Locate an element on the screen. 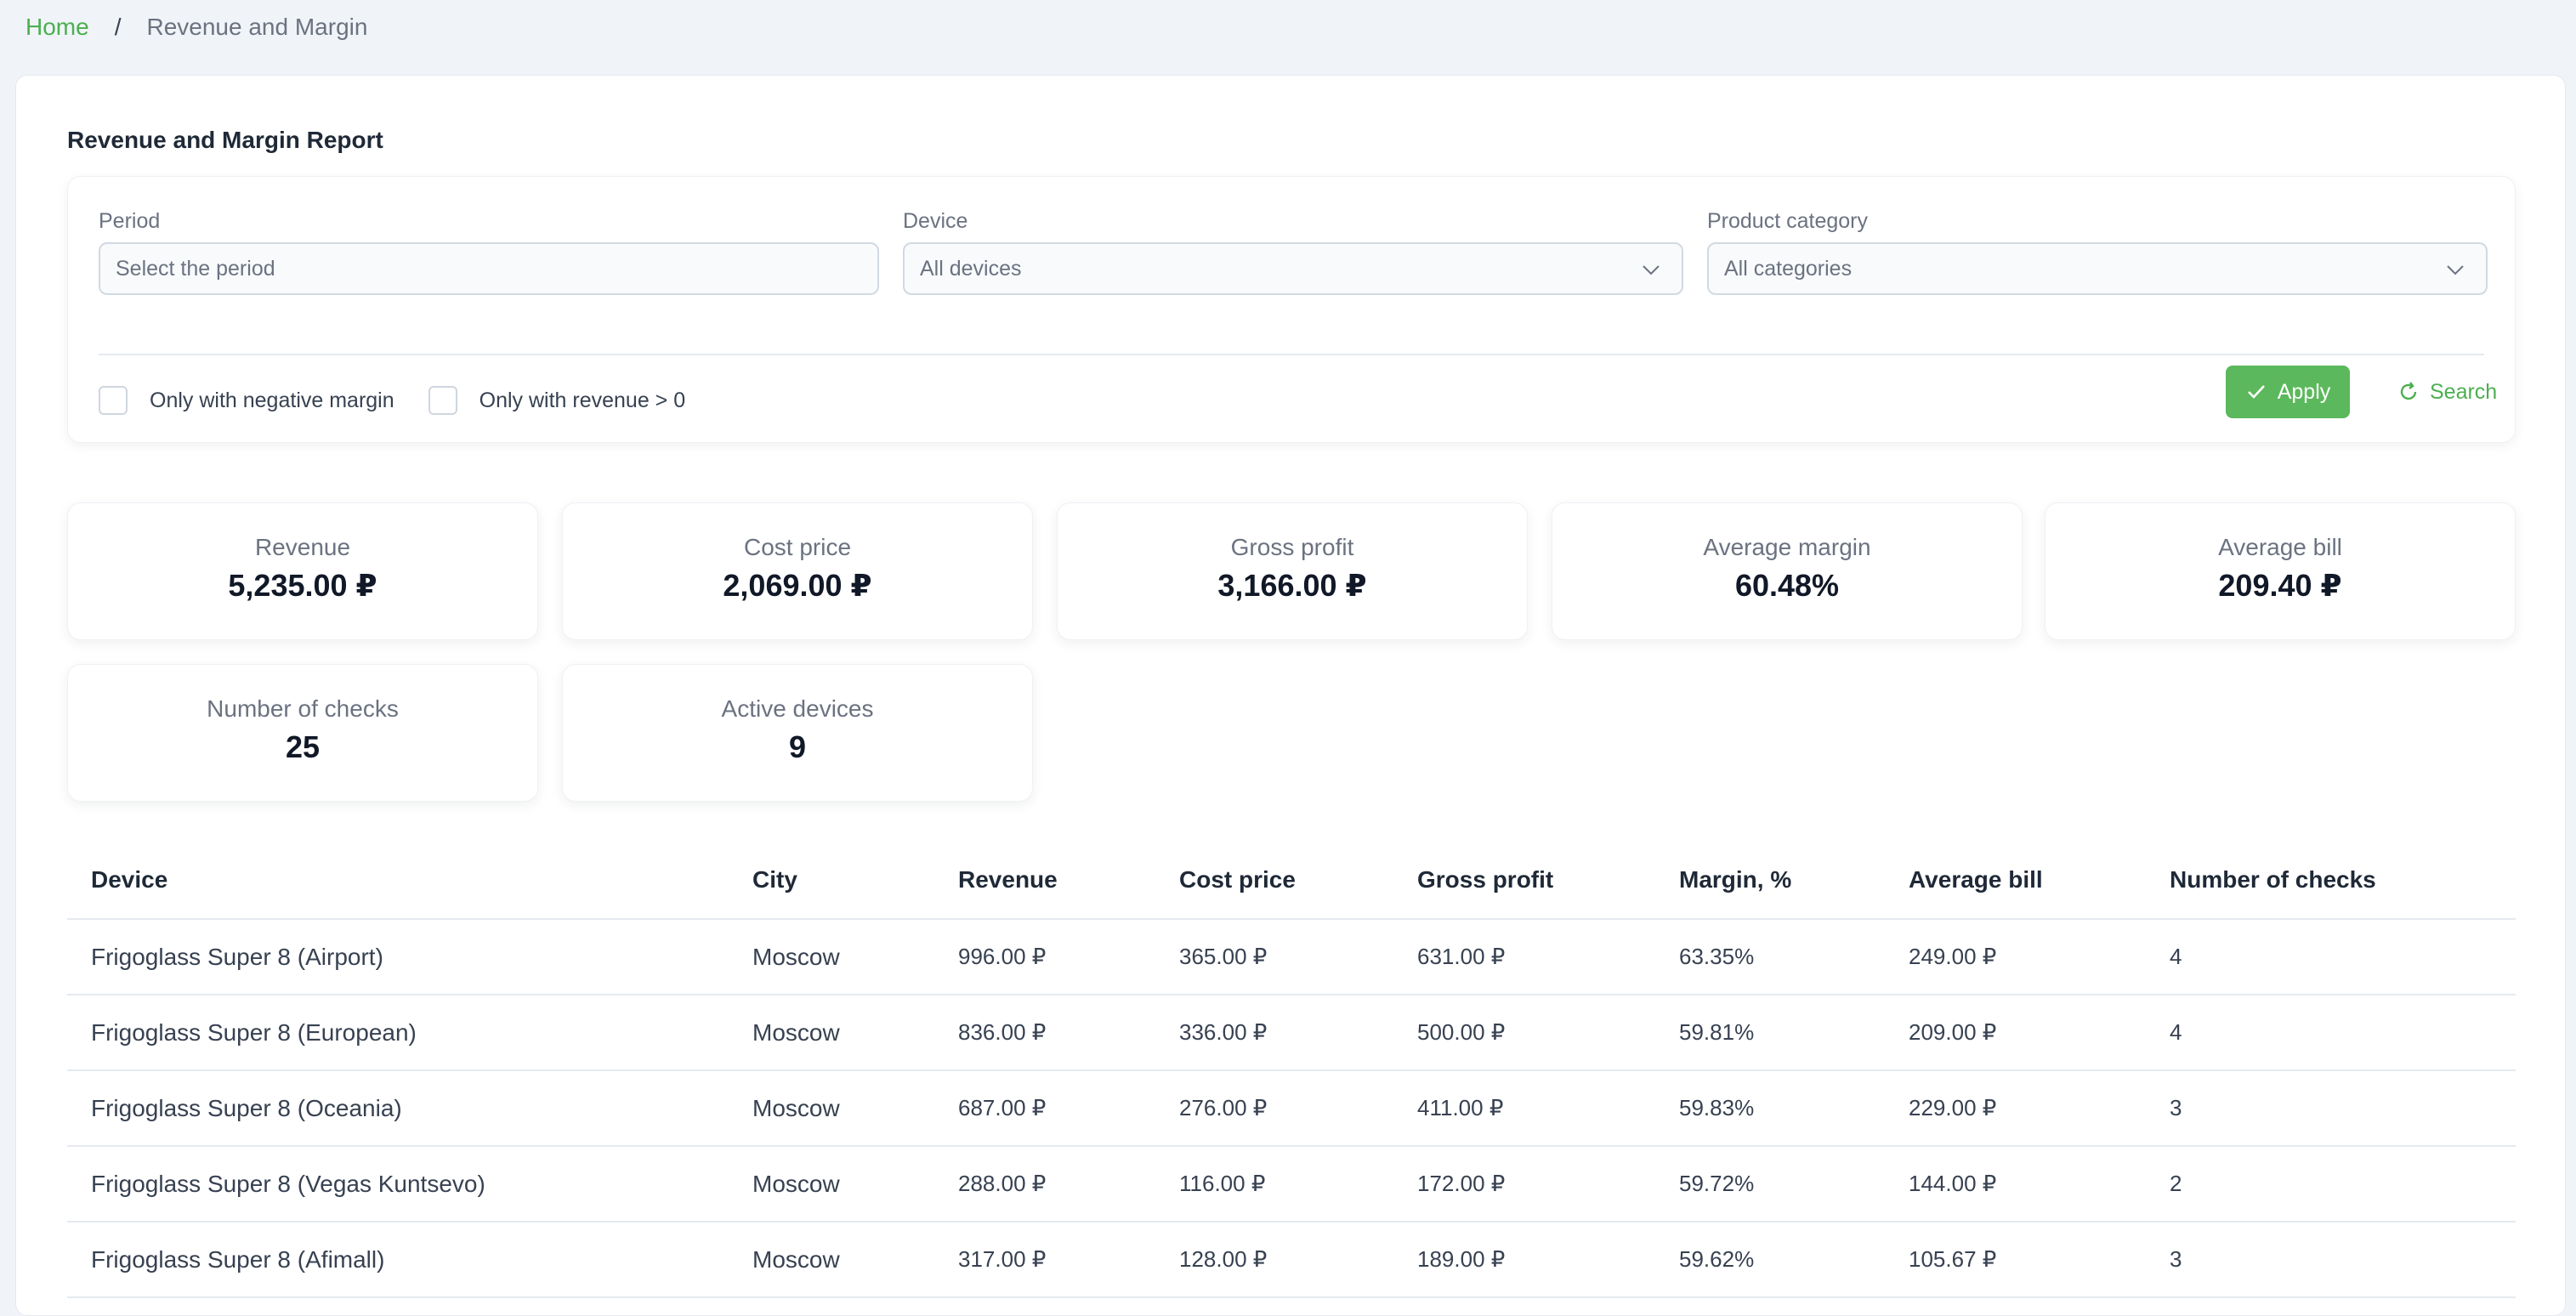  column-header: Cost price is located at coordinates (1274, 880).